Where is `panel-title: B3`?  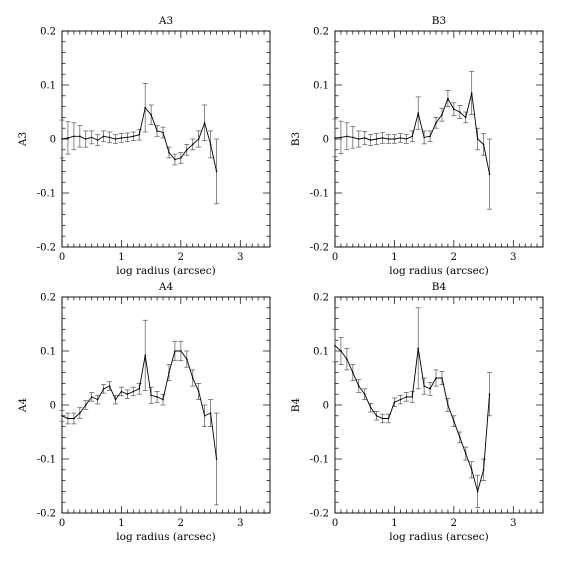
panel-title: B3 is located at coordinates (439, 21).